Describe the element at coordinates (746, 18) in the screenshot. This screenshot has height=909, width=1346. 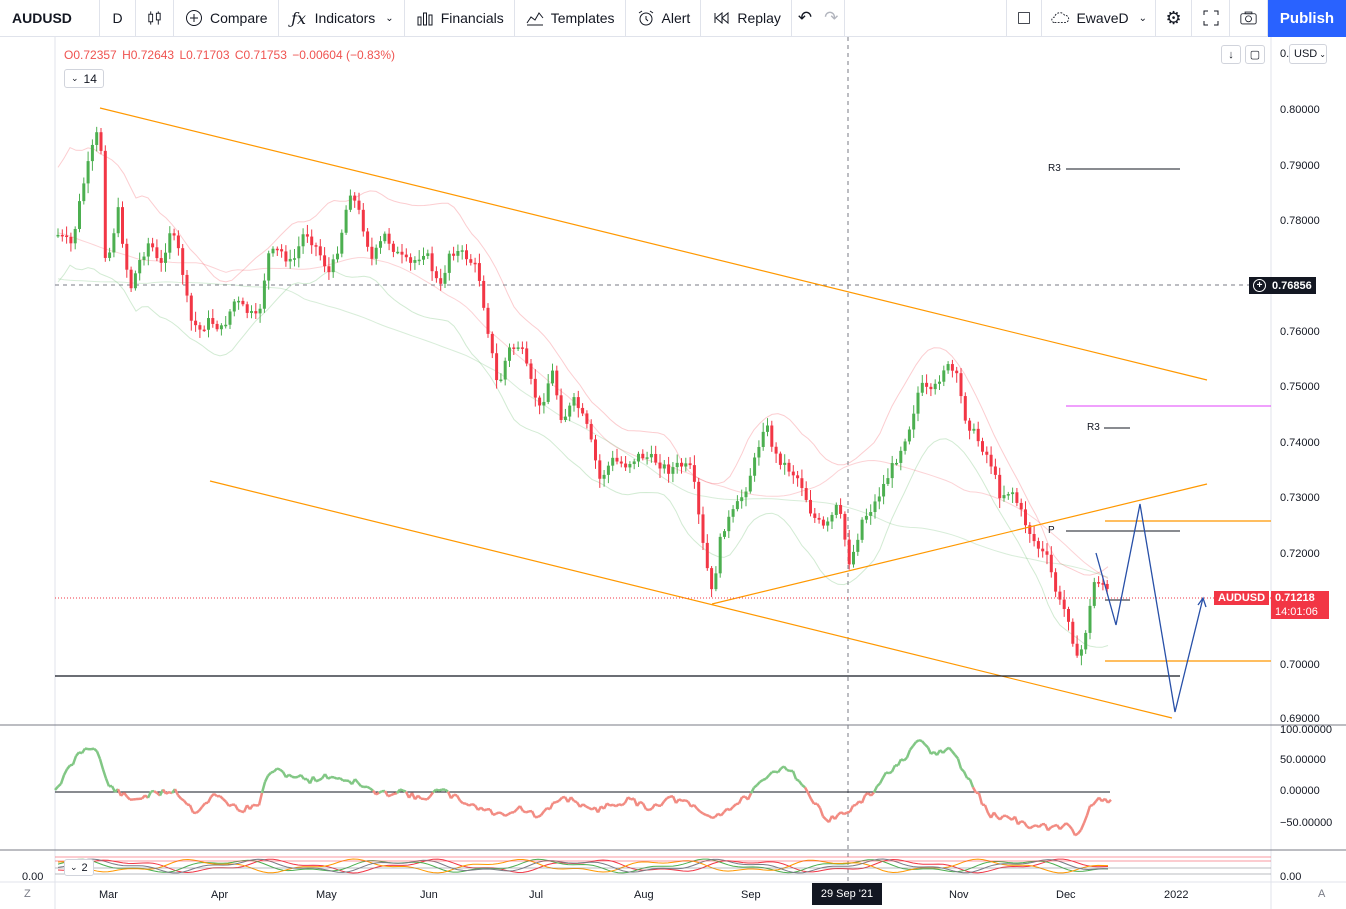
I see `replay-button: Replay` at that location.